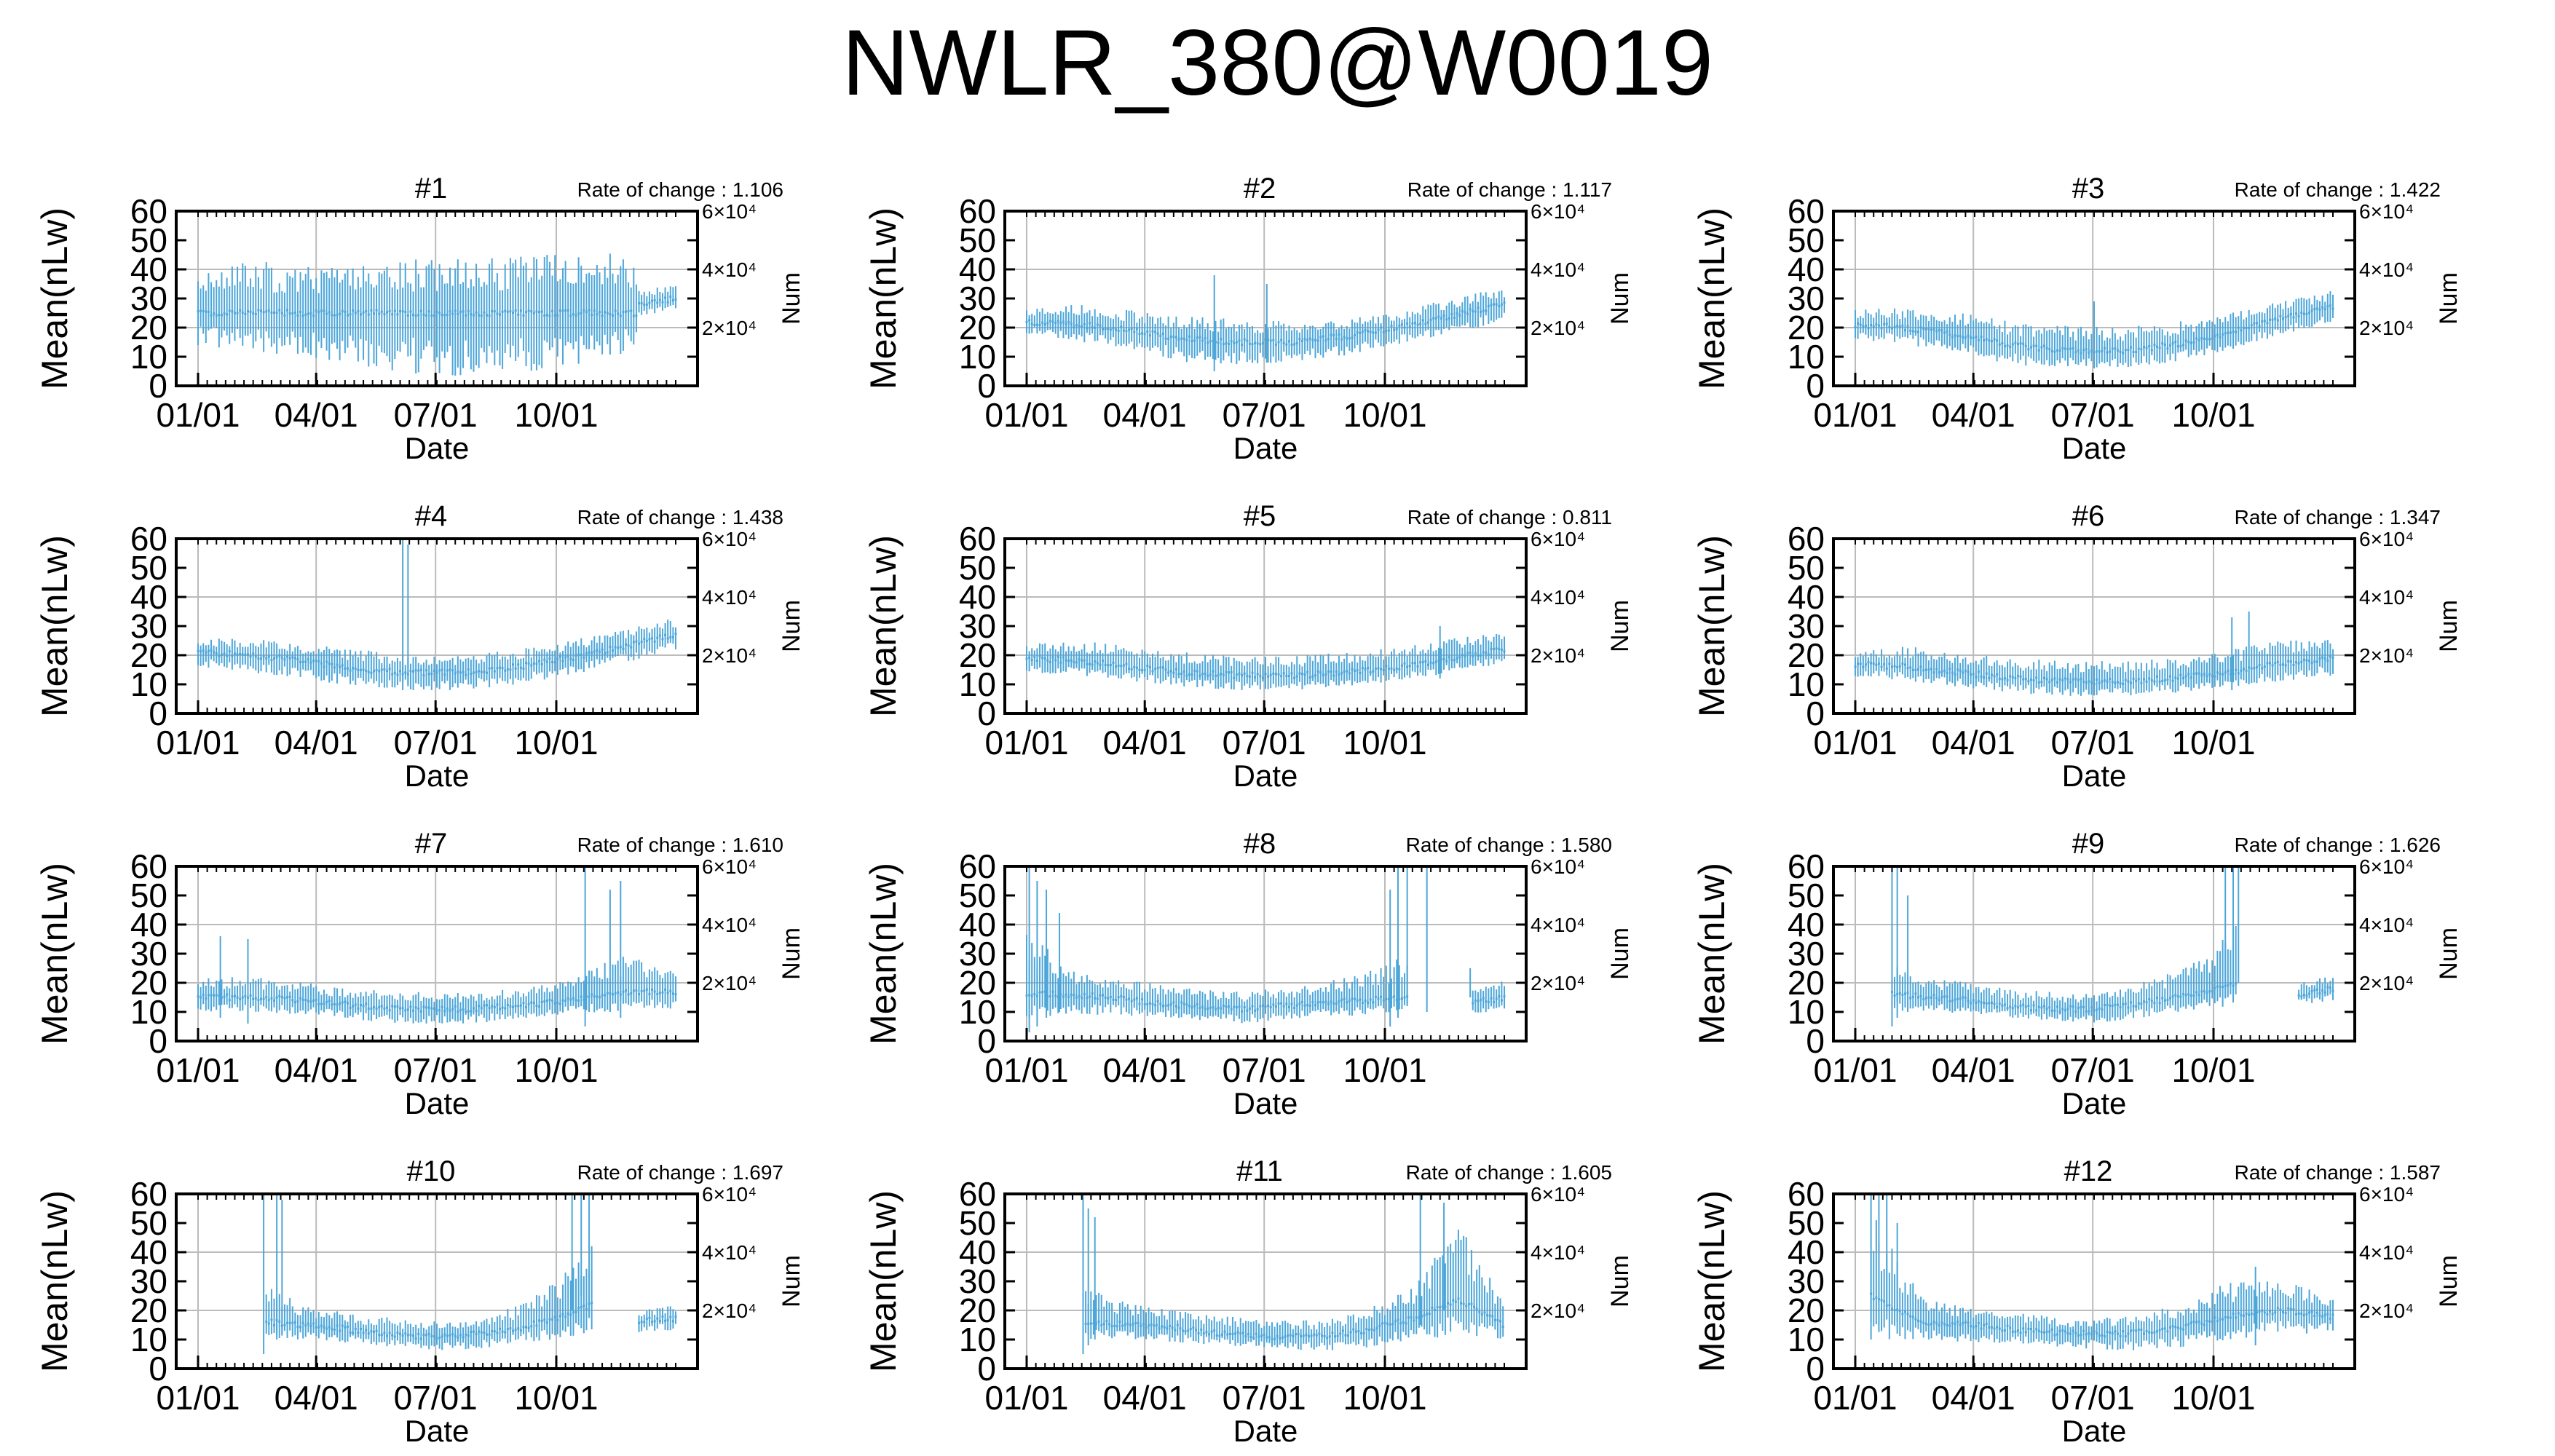 The image size is (2555, 1456). I want to click on y-tick-label: 0, so click(986, 713).